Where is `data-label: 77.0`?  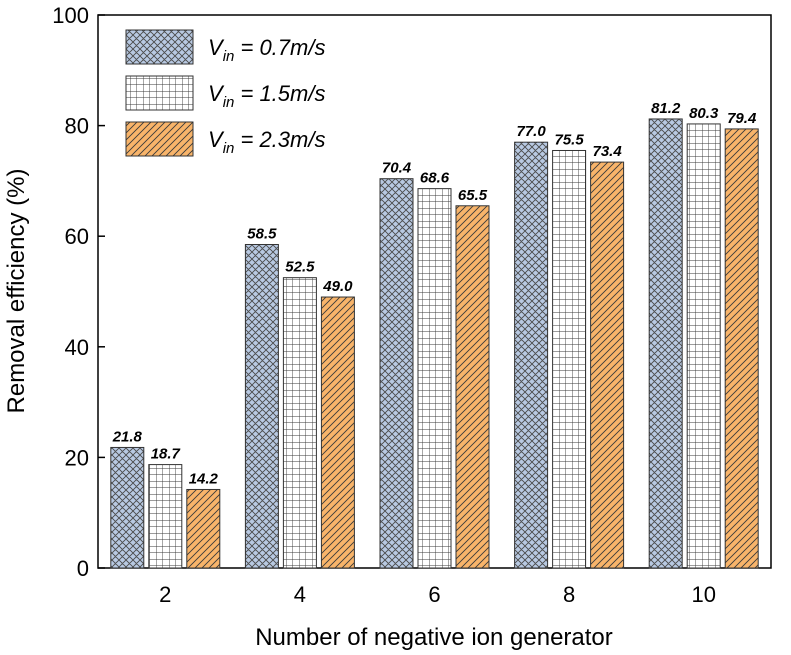 data-label: 77.0 is located at coordinates (531, 131).